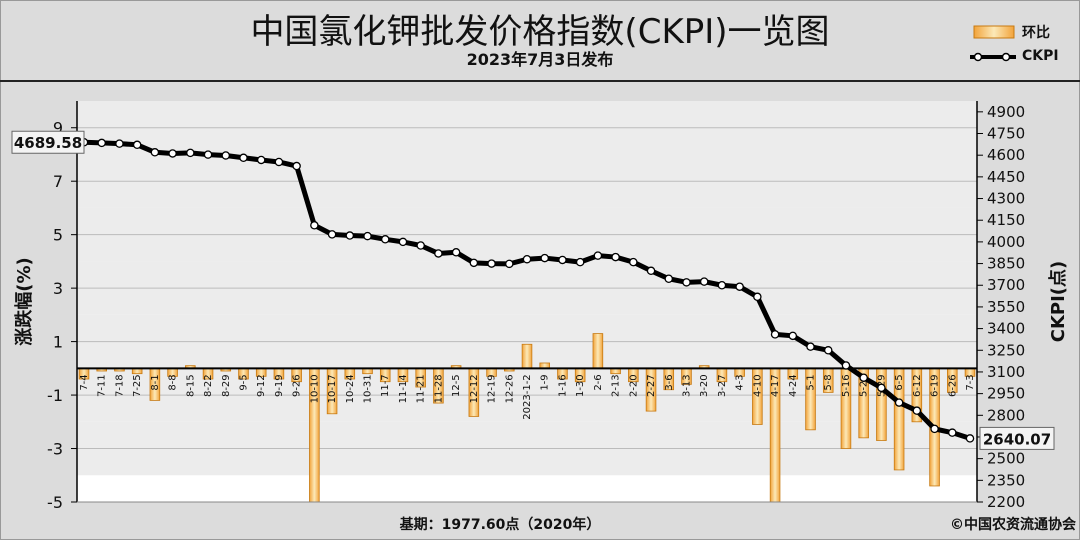 Image resolution: width=1080 pixels, height=540 pixels. Describe the element at coordinates (1006, 307) in the screenshot. I see `right-tick-label: 3550` at that location.